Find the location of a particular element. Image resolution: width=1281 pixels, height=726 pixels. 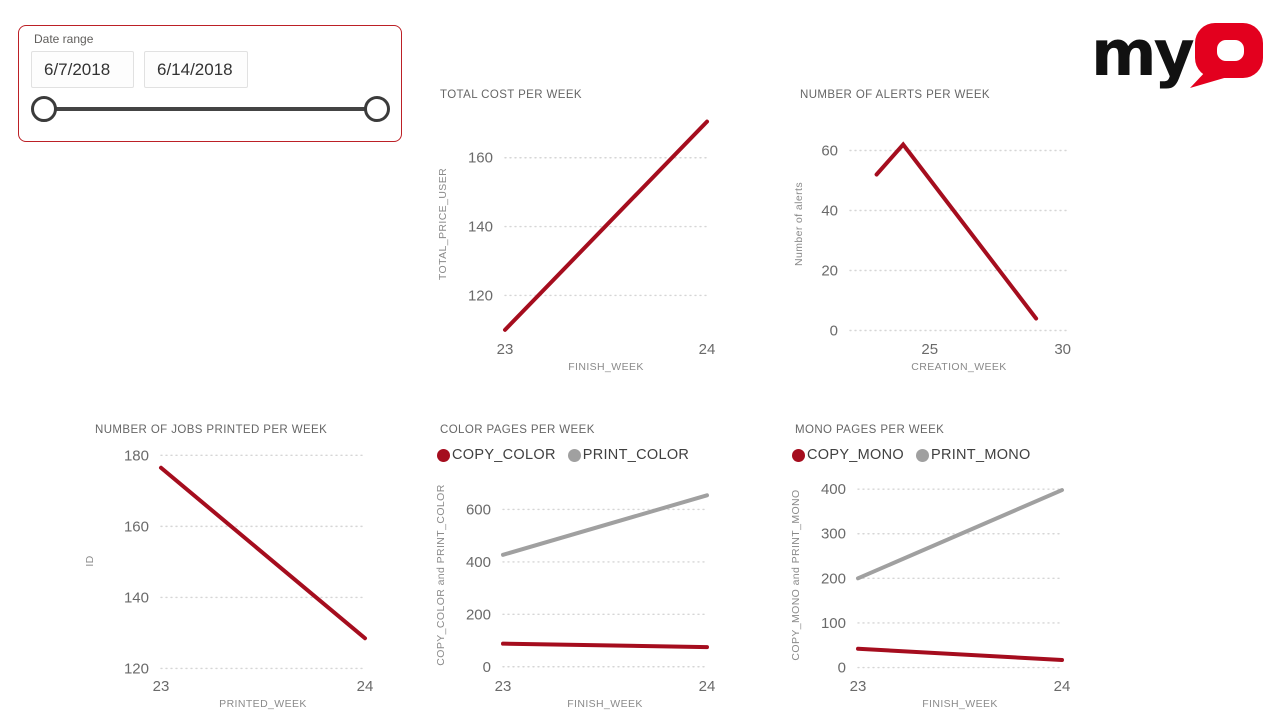

y-tick-label: 180 is located at coordinates (136, 455).